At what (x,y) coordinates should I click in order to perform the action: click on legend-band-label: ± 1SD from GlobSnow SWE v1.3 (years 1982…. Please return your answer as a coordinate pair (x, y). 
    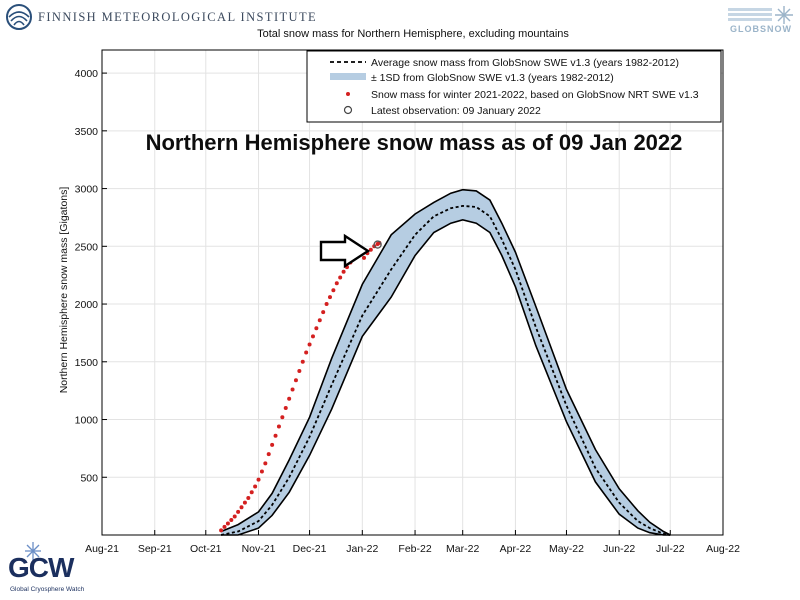
    Looking at the image, I should click on (492, 78).